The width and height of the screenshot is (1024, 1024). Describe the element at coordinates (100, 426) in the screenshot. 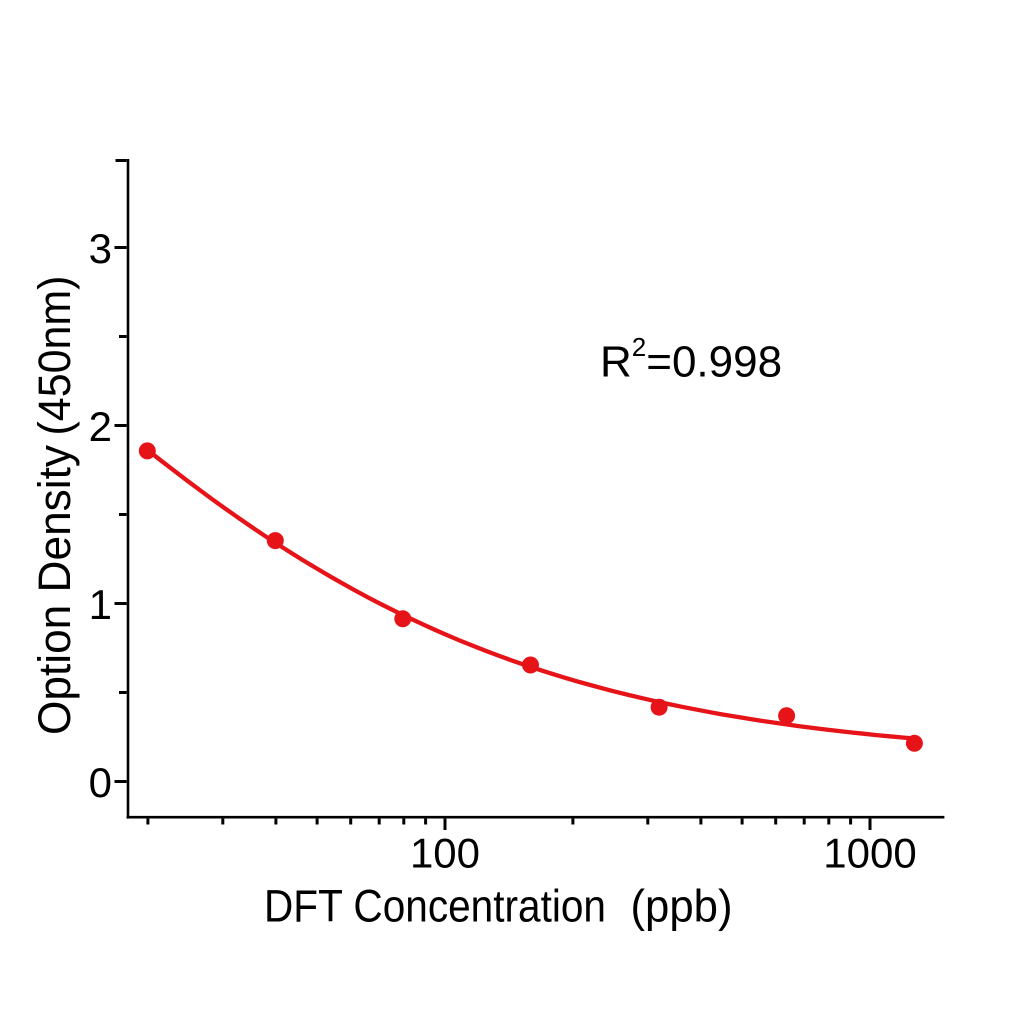

I see `svg-text: 2` at that location.